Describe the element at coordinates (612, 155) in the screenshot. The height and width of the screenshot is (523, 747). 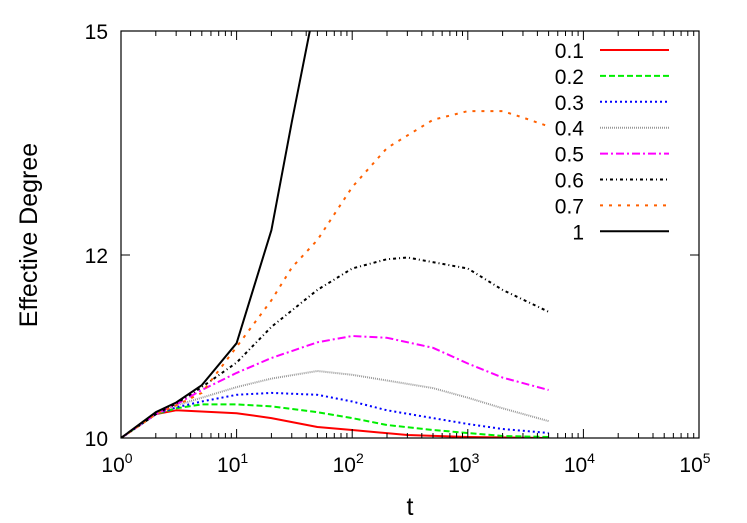
I see `legend-entry: 0.5` at that location.